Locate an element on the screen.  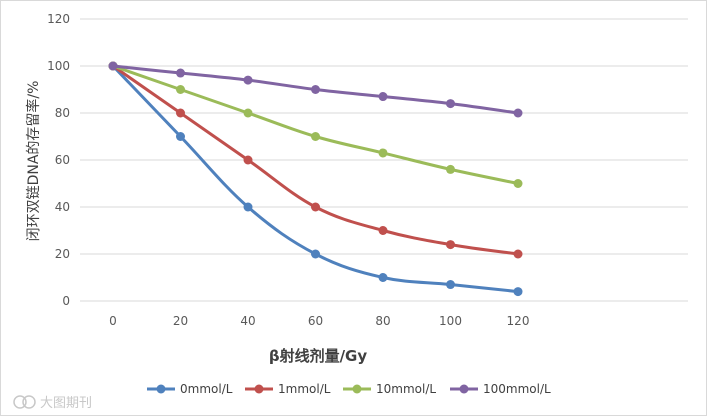
legend-item: 10mmol/L is located at coordinates (389, 389).